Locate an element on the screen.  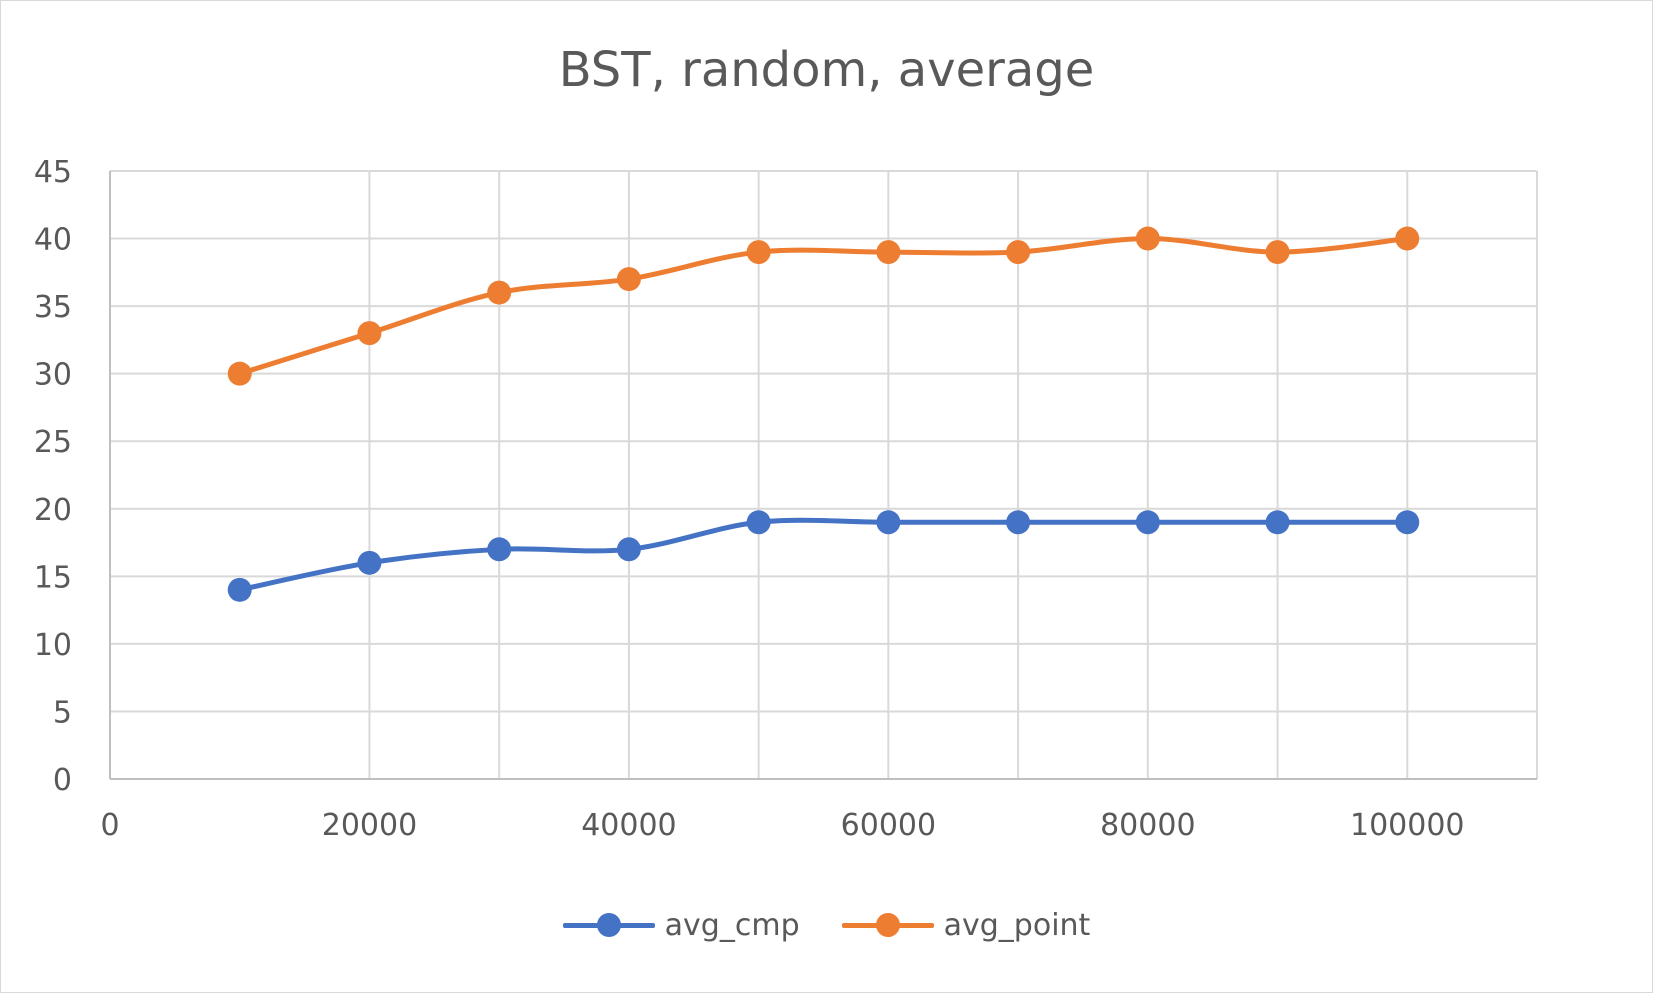
legend-dot-avg-point is located at coordinates (887, 925).